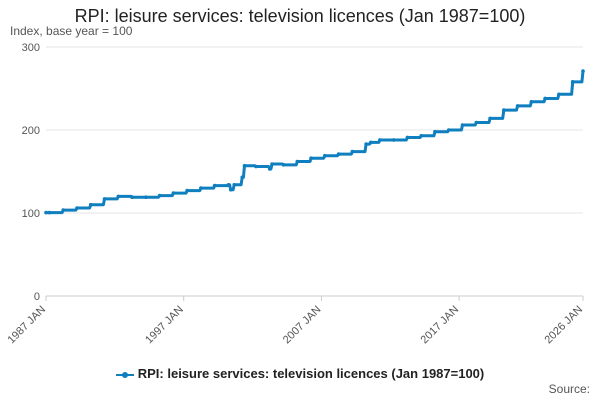 The image size is (600, 400). What do you see at coordinates (302, 325) in the screenshot?
I see `x-tick-label: 2007 JAN` at bounding box center [302, 325].